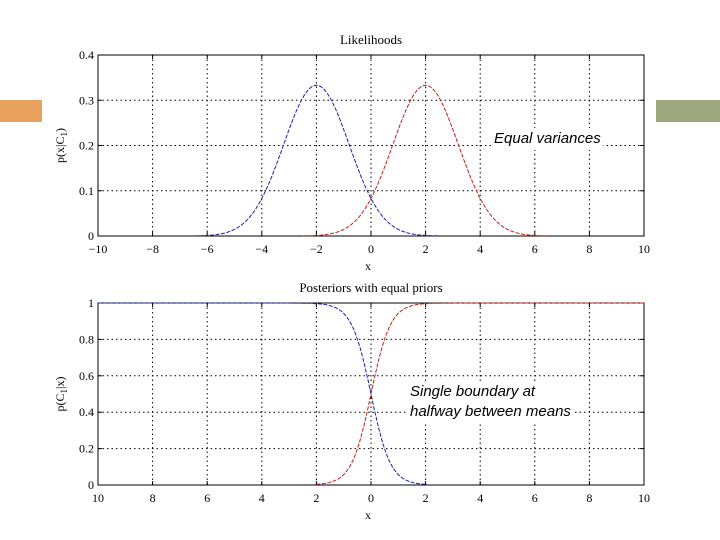 The height and width of the screenshot is (540, 720). Describe the element at coordinates (490, 402) in the screenshot. I see `annotation-single-boundary: Single boundary at halfway between means` at that location.